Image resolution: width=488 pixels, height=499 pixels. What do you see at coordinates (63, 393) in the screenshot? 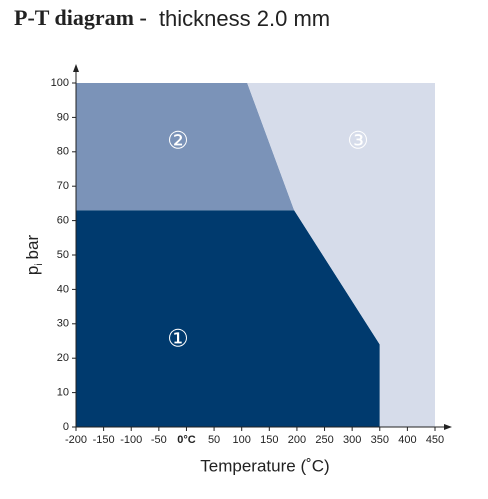
I see `y-tick-label: 10` at bounding box center [63, 393].